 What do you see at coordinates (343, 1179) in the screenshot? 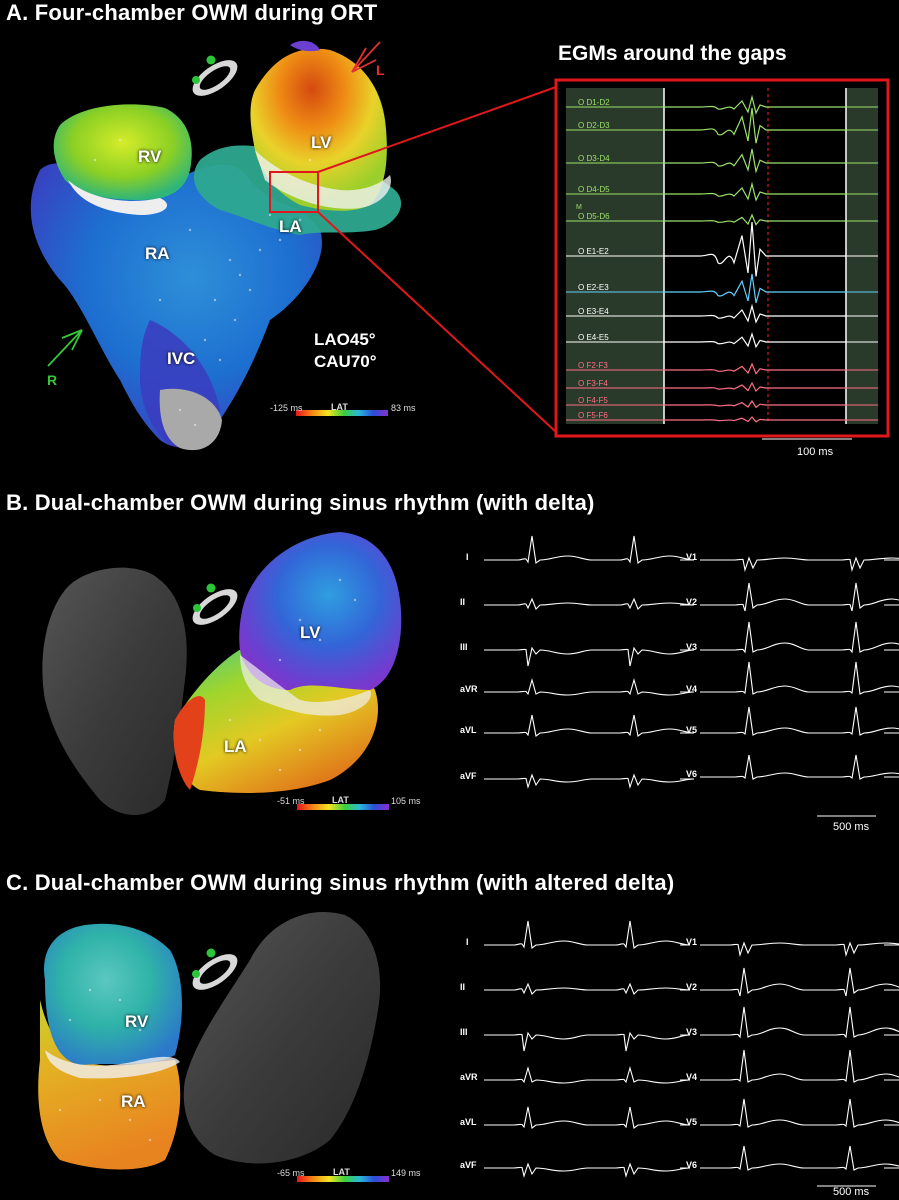
I see `lat-colorbar-c` at bounding box center [343, 1179].